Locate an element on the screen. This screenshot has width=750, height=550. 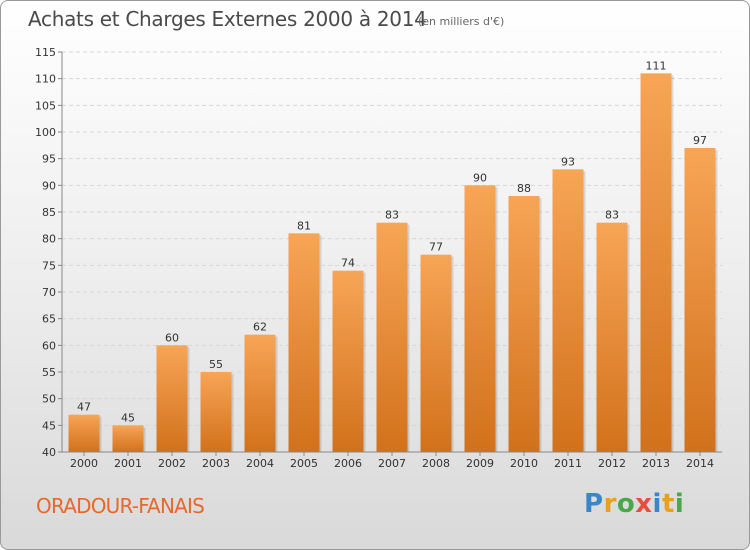
y-tick-label: 45 is located at coordinates (49, 425).